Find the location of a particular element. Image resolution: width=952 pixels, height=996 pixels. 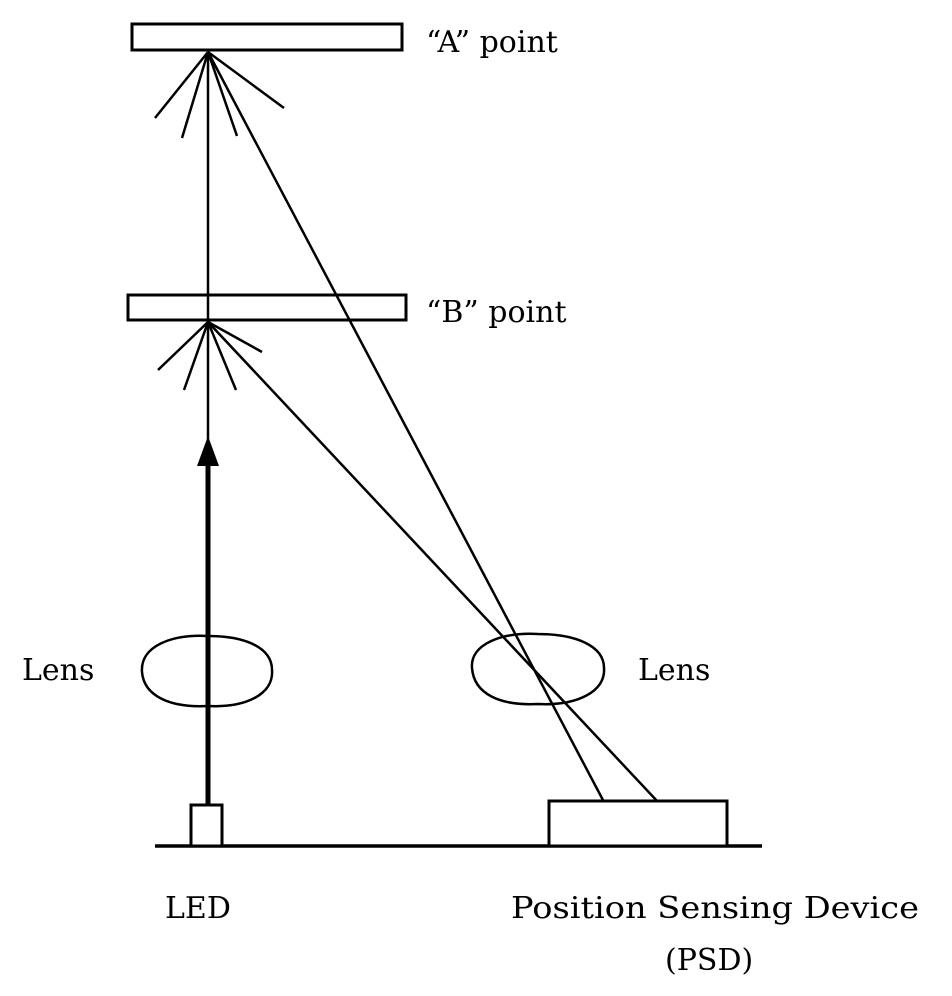

lens-left-label: Lens is located at coordinates (58, 670).